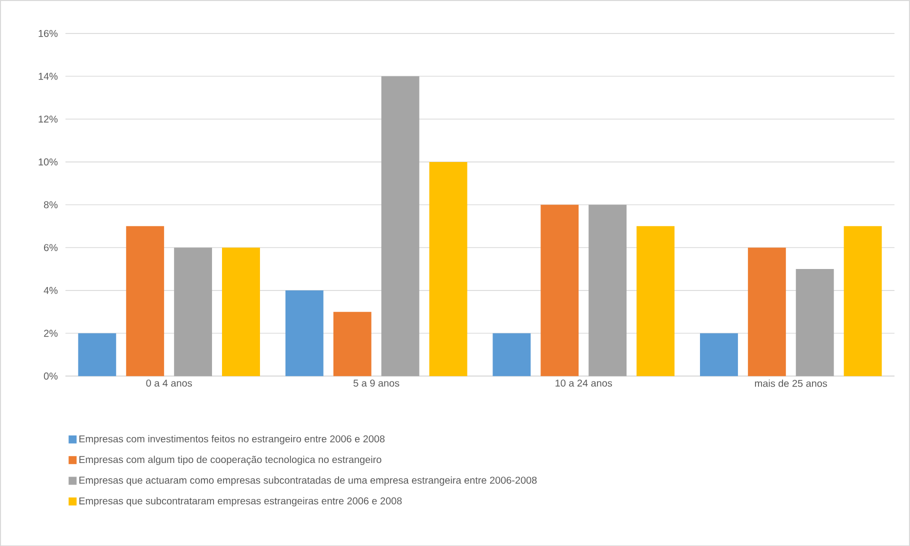 The height and width of the screenshot is (546, 910). I want to click on legend-label: Empresas com algum tipo de cooperação tecnologica no estrangeiro, so click(230, 460).